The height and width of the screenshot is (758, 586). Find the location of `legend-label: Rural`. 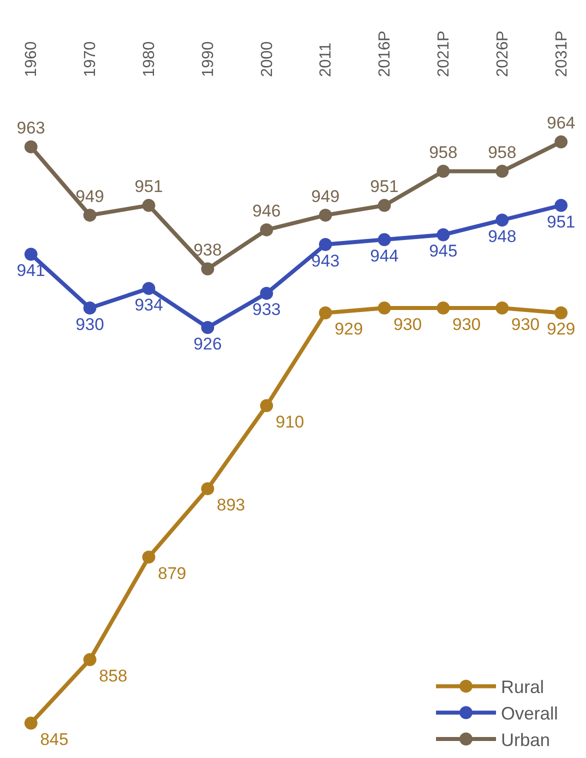

legend-label: Rural is located at coordinates (522, 687).